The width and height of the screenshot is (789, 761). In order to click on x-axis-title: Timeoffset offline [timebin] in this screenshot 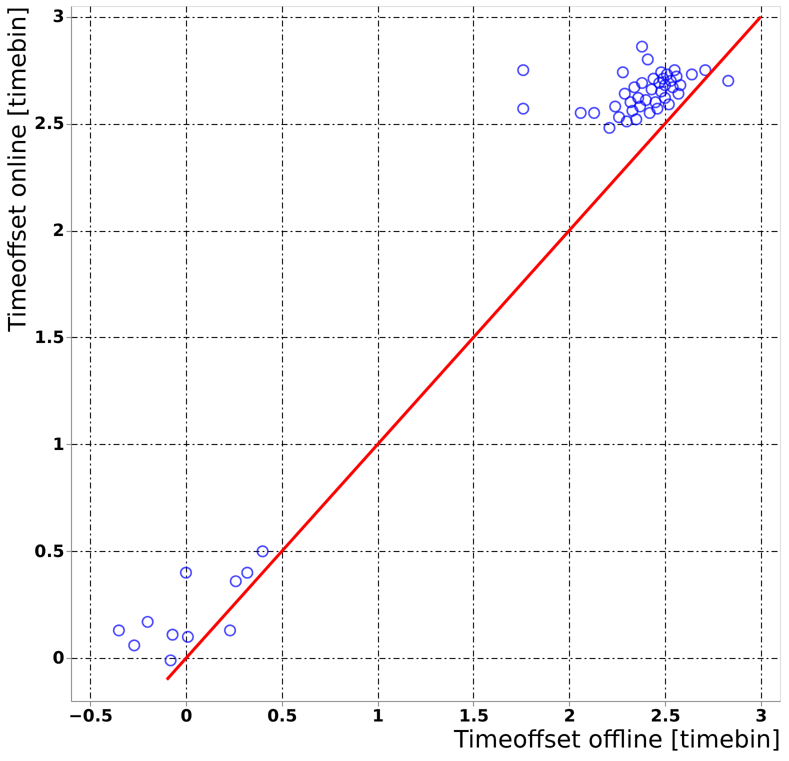, I will do `click(616, 740)`.